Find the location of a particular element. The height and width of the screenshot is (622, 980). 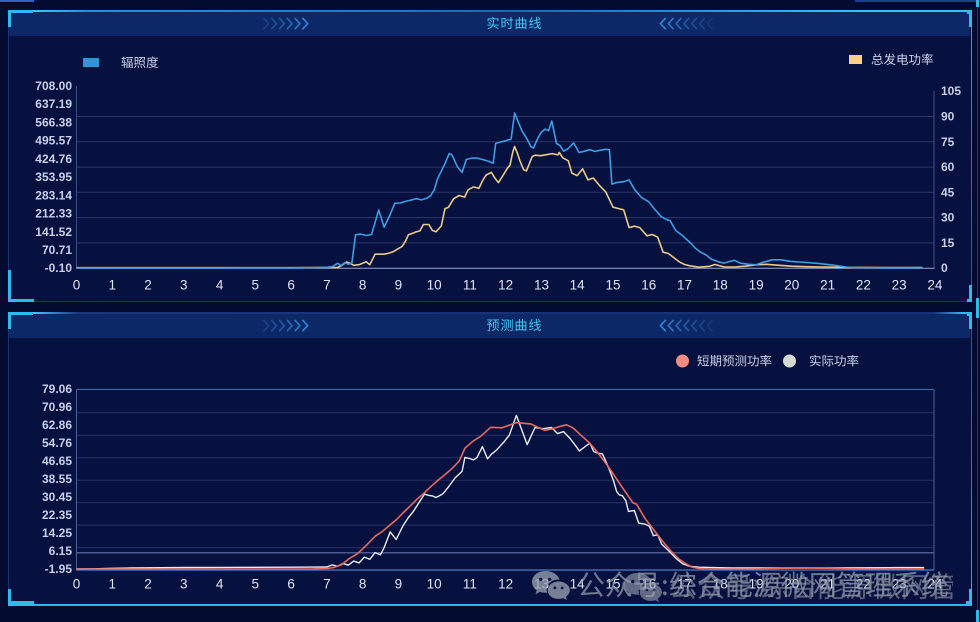

svg-text: -0.10 is located at coordinates (59, 268).